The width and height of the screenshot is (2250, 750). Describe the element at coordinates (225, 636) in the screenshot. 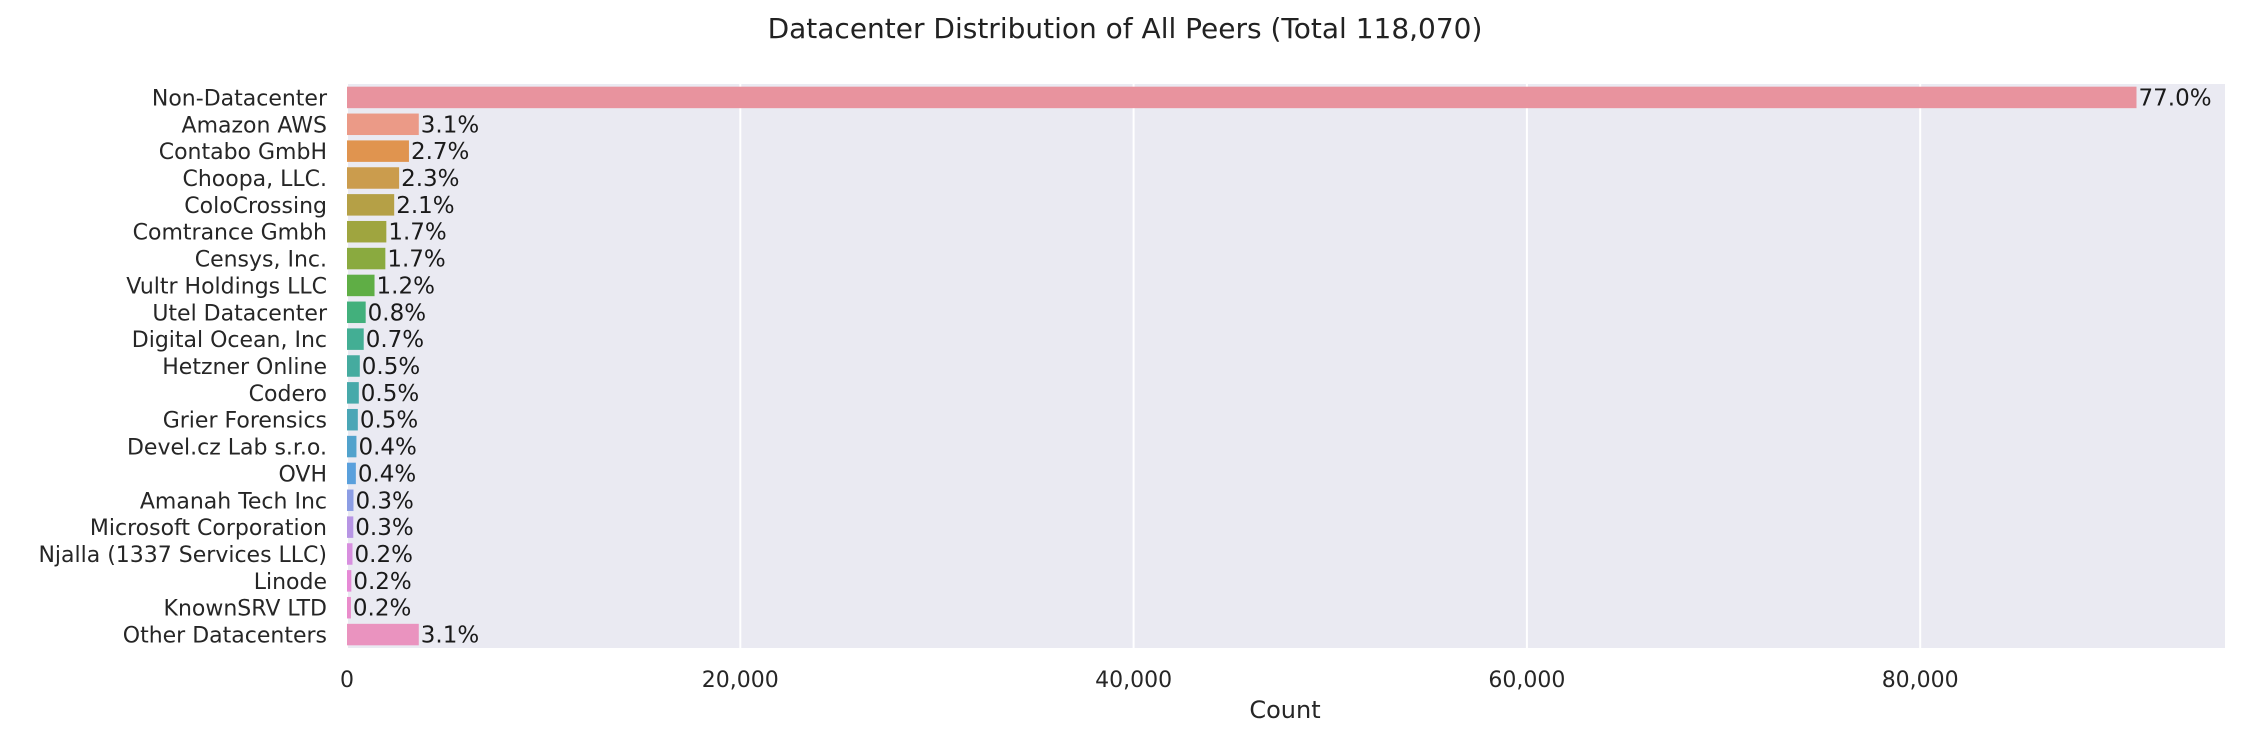

I see `y-tick-label: Other Datacenters` at that location.